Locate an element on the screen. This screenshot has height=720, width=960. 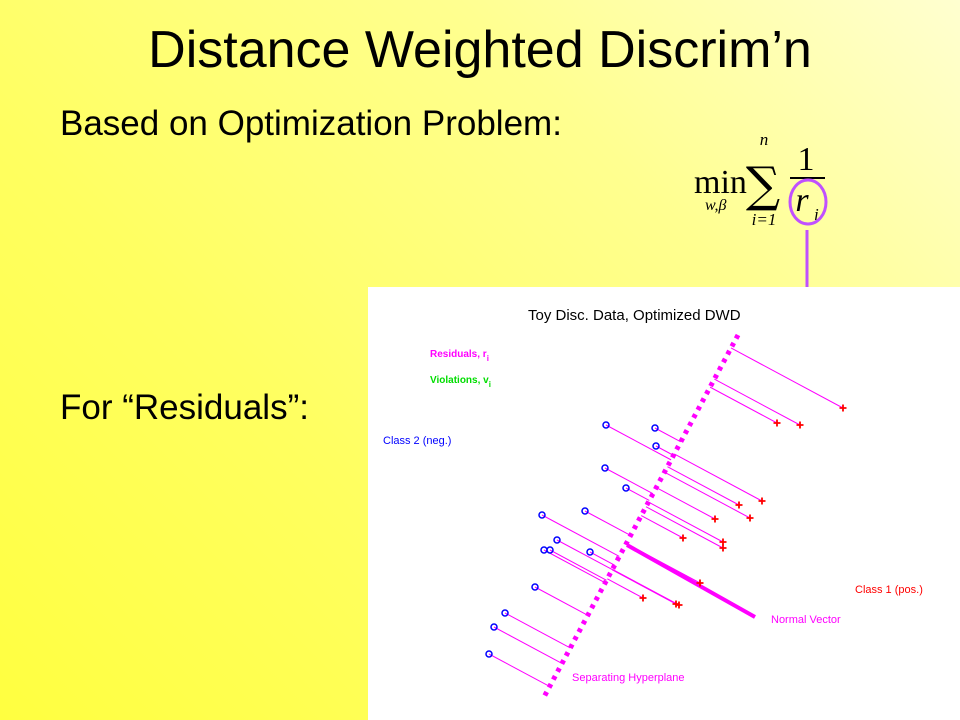
dwd-formula: min w,β n ∑ i=1 1 r i is located at coordinates (761, 179).